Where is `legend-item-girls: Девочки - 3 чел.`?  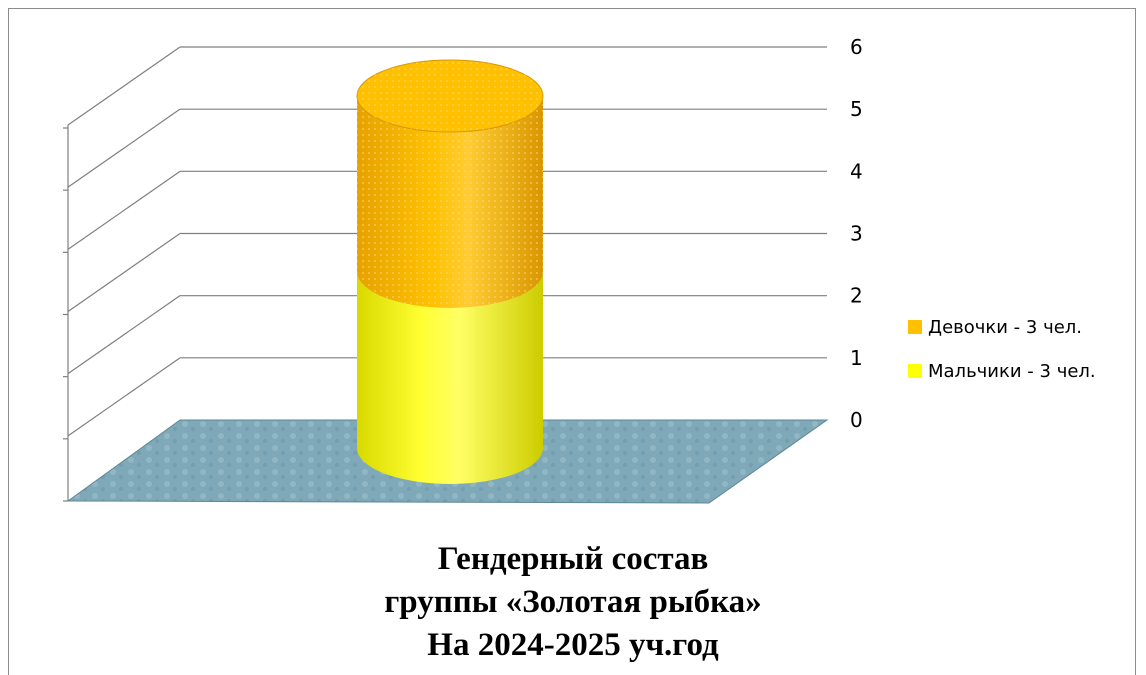 legend-item-girls: Девочки - 3 чел. is located at coordinates (1002, 327).